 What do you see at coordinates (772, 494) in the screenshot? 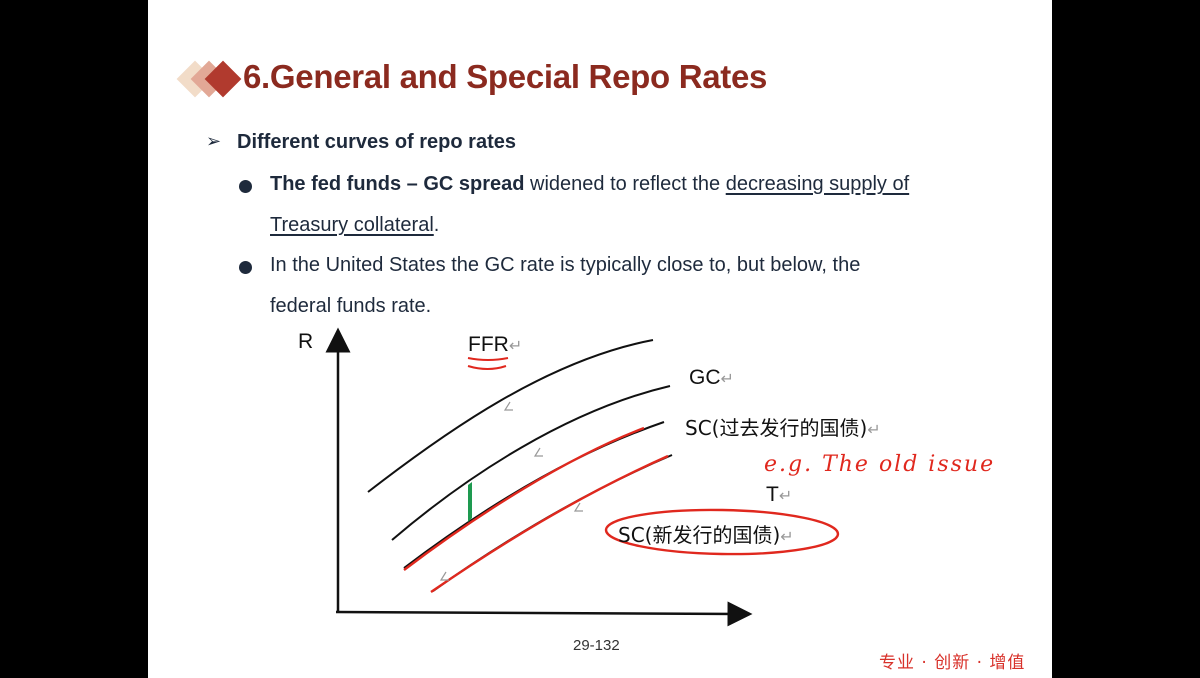
I see `t-label-text: T` at bounding box center [772, 494].